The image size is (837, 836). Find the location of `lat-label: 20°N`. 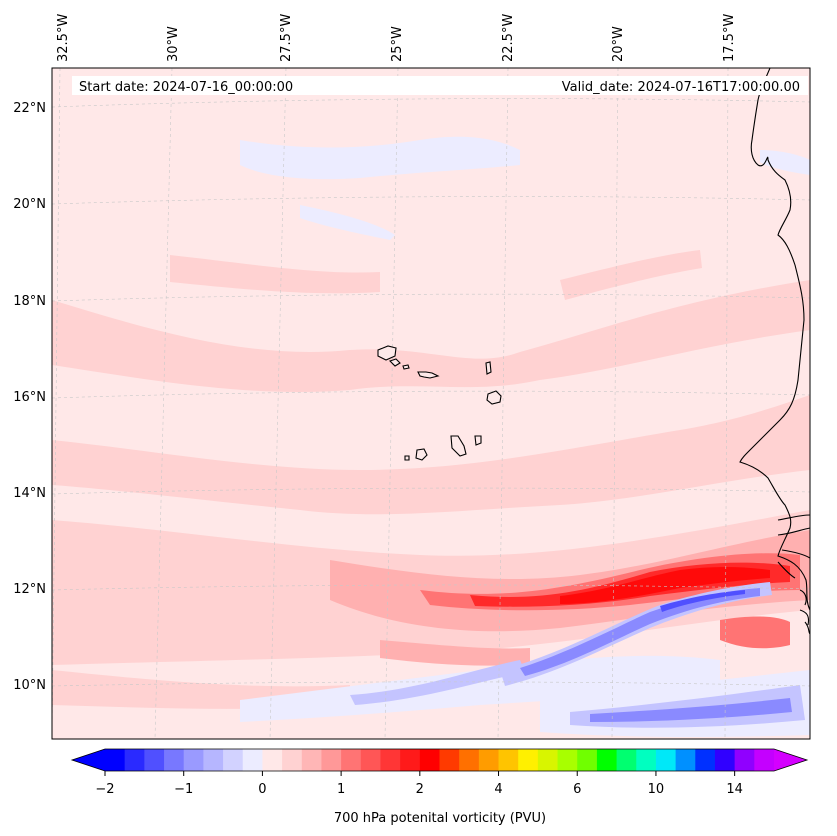

lat-label: 20°N is located at coordinates (29, 204).